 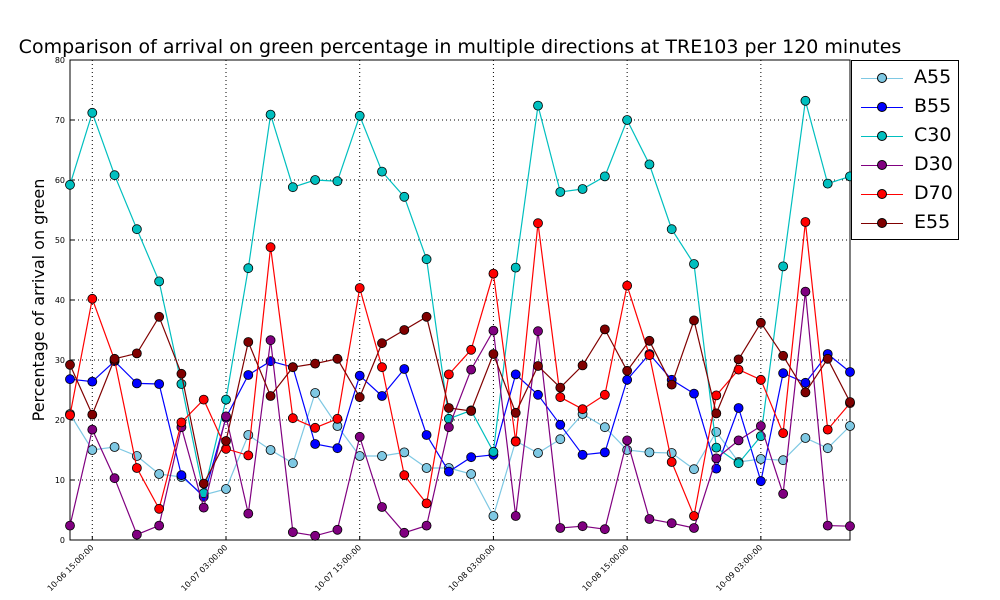 What do you see at coordinates (60, 60) in the screenshot?
I see `y-tick-label: 80` at bounding box center [60, 60].